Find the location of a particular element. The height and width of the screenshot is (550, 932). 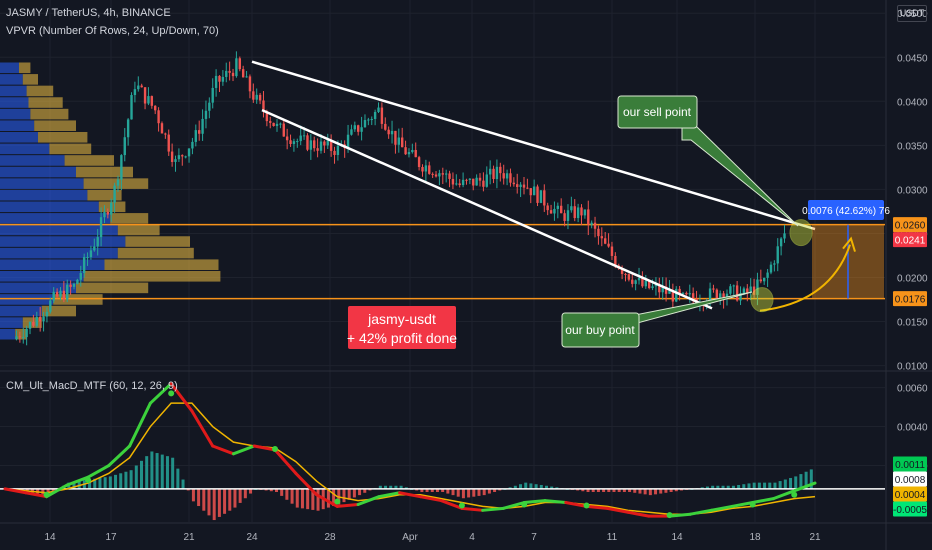

tag-macd-bg is located at coordinates (910, 464).